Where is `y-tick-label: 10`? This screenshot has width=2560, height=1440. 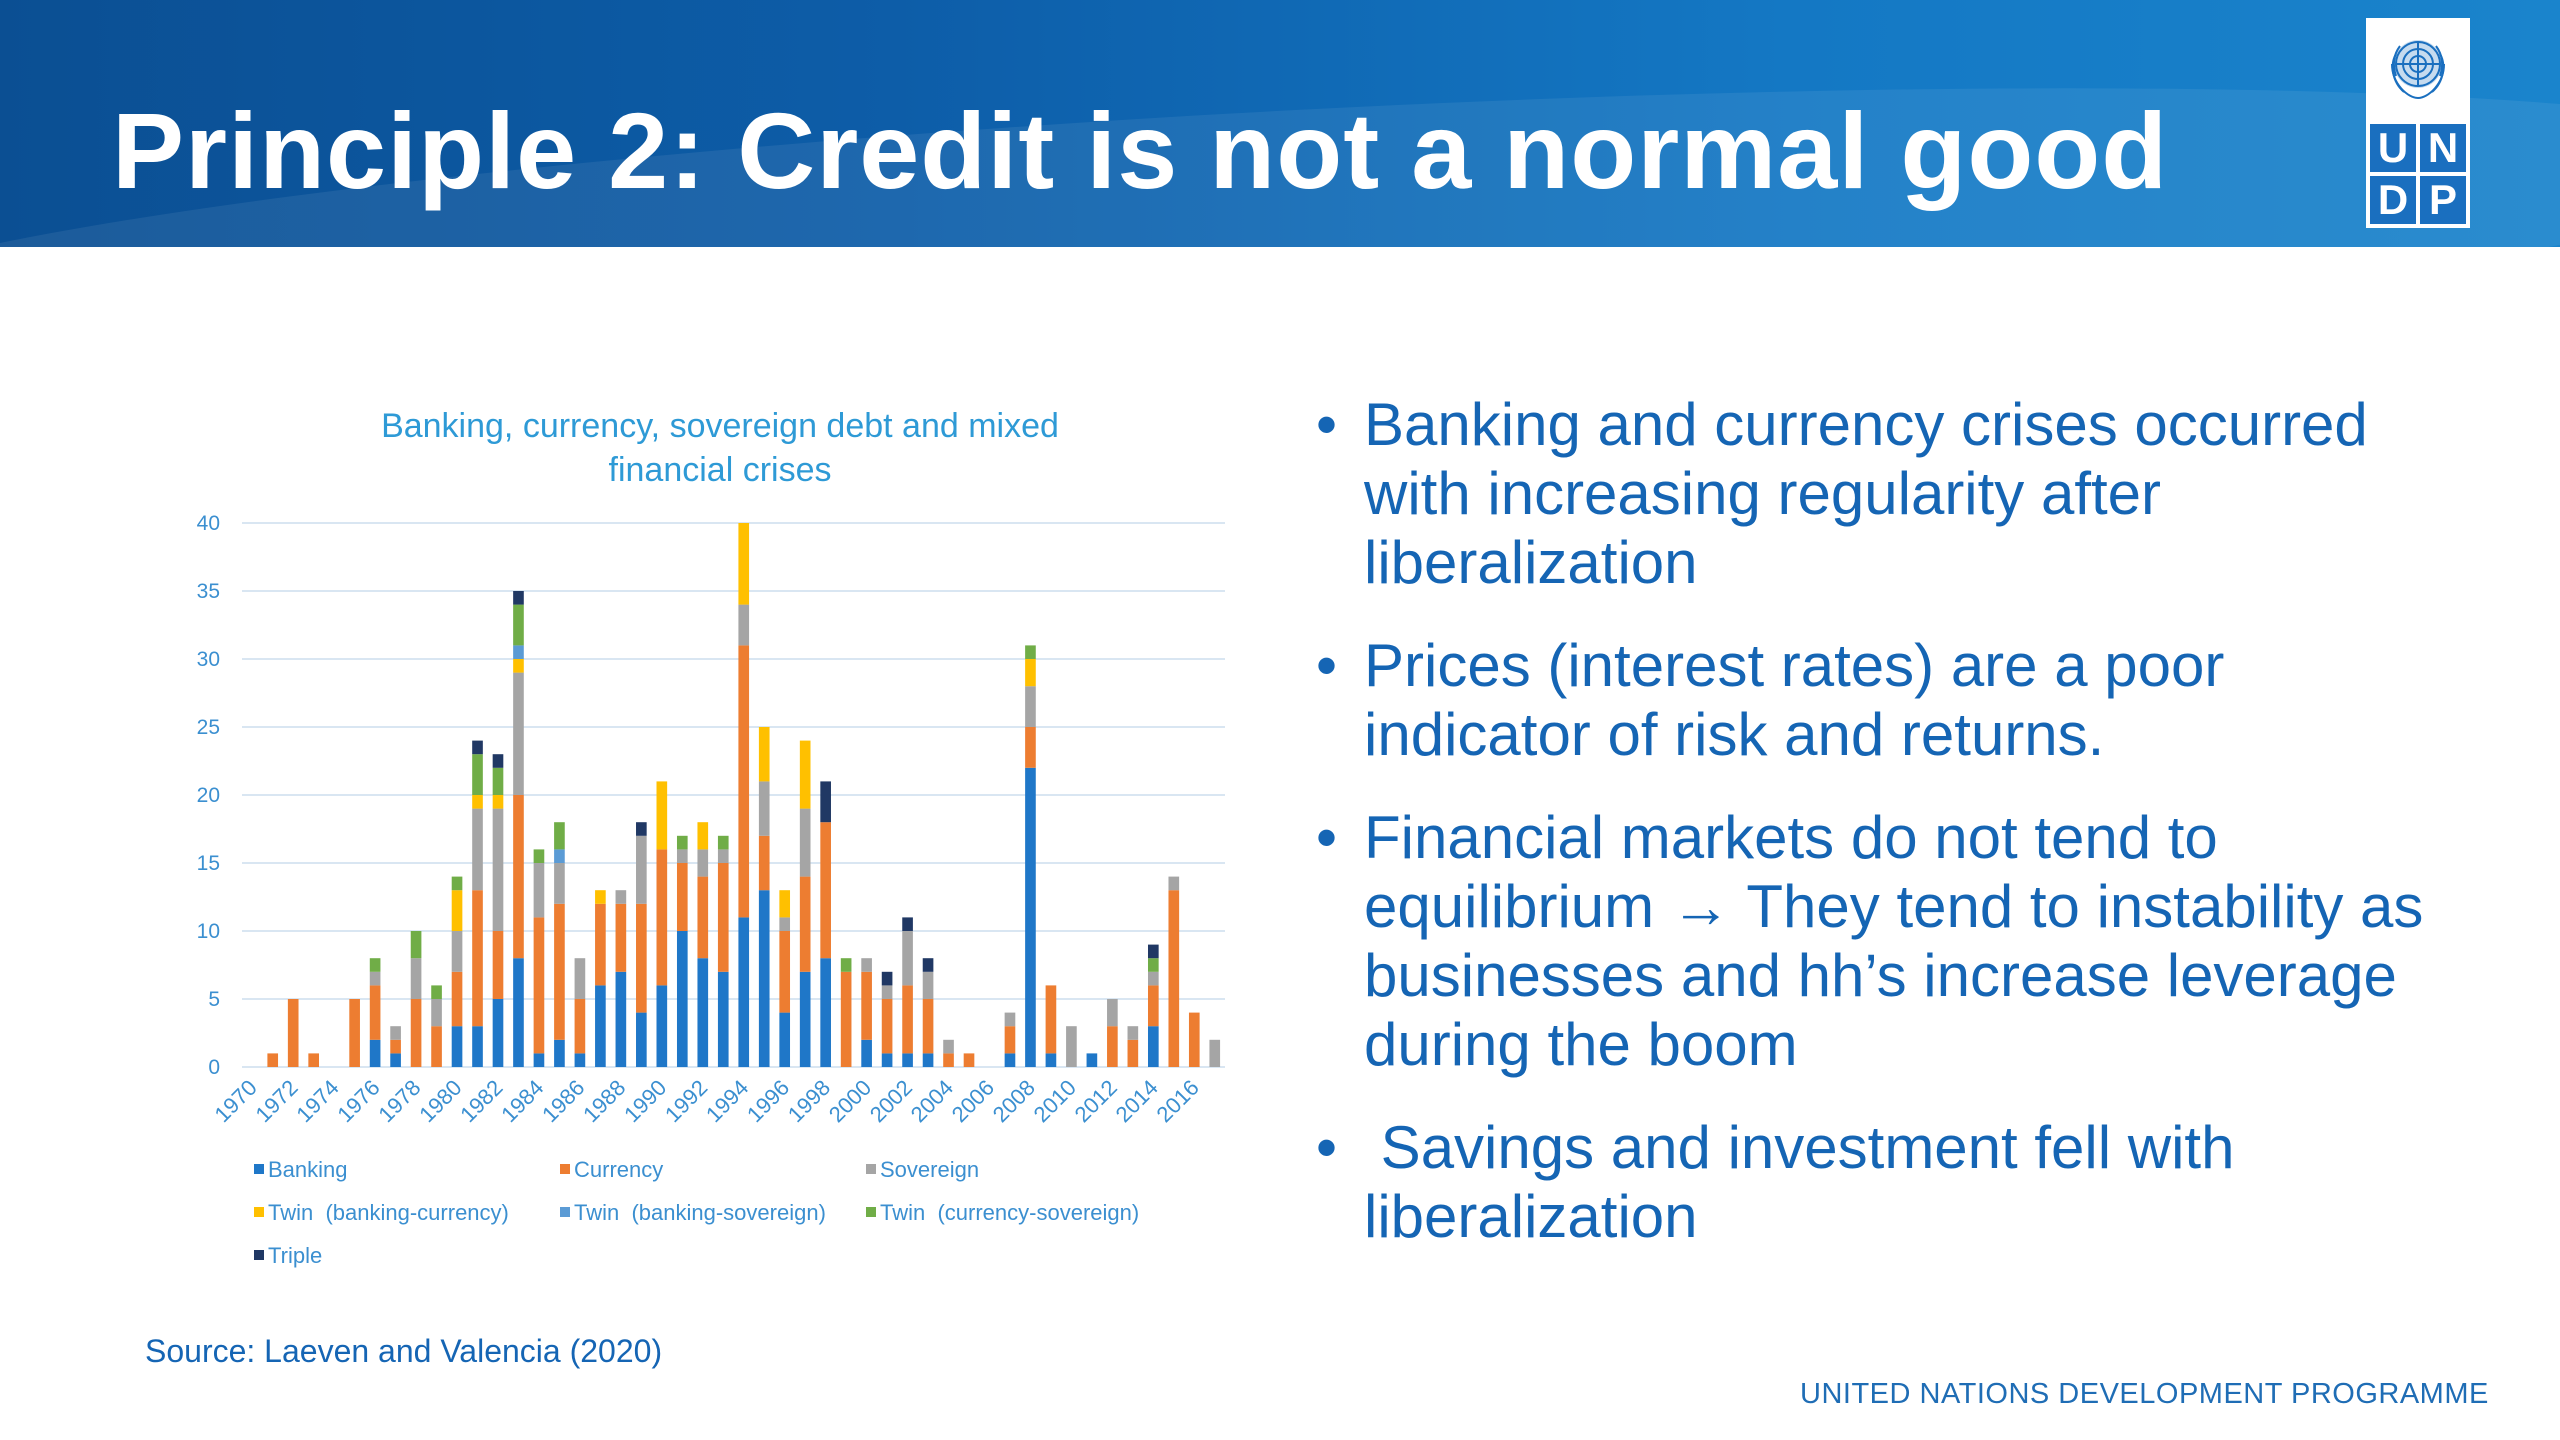 y-tick-label: 10 is located at coordinates (208, 931).